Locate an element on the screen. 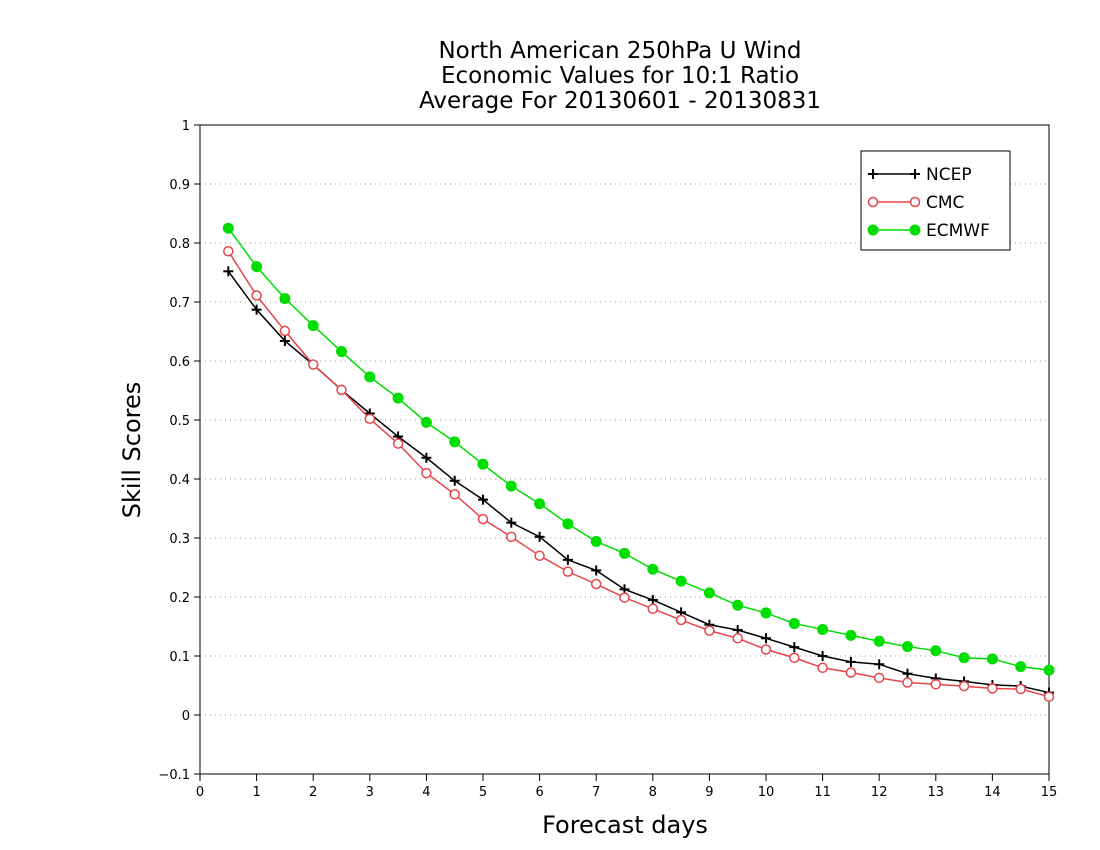 The image size is (1100, 850). y-tick-label: 0.1 is located at coordinates (179, 657).